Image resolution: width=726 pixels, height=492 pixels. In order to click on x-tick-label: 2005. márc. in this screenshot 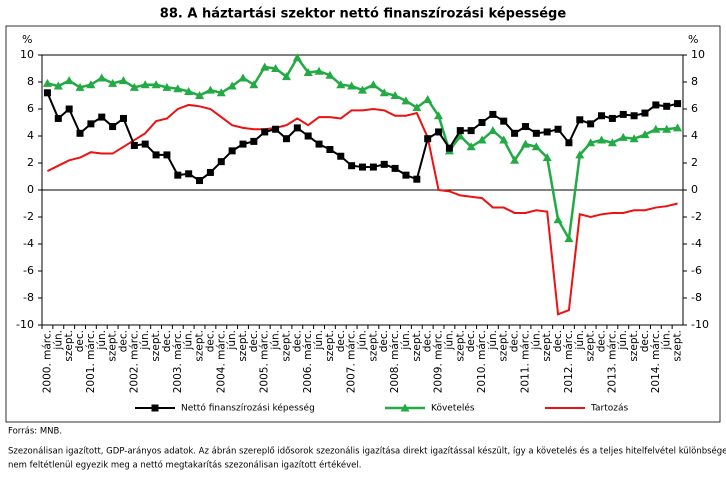, I will do `click(265, 361)`.